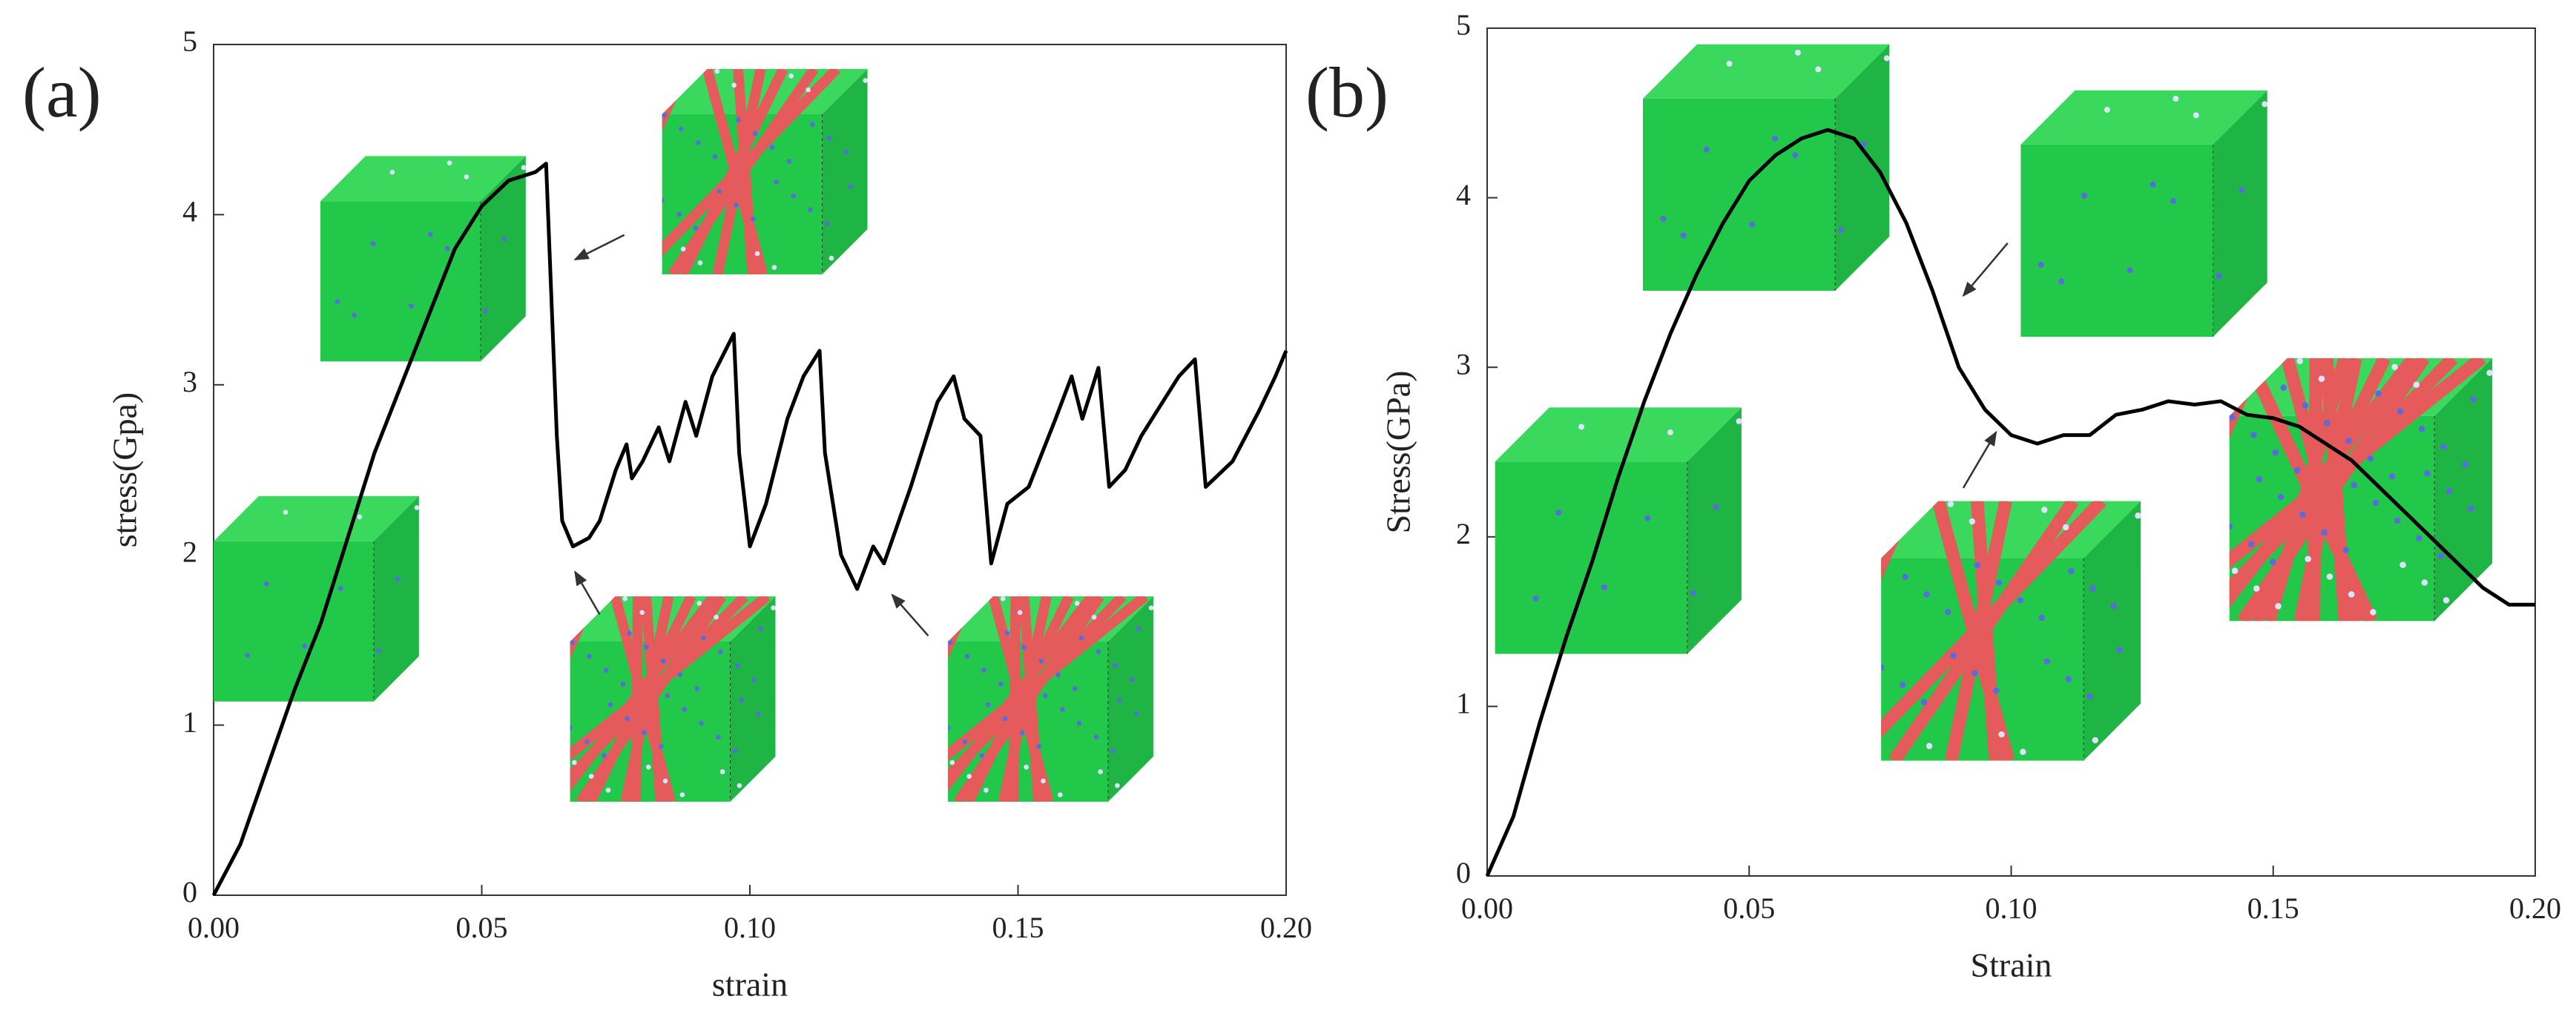  I want to click on y-tick-label: 4, so click(1464, 195).